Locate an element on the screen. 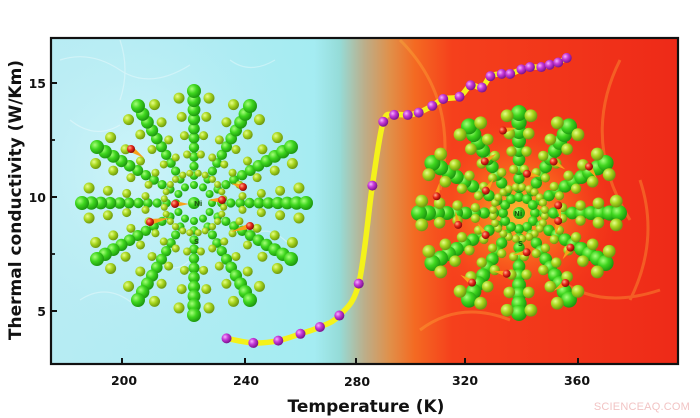  hot-s-label: S is located at coordinates (520, 244).